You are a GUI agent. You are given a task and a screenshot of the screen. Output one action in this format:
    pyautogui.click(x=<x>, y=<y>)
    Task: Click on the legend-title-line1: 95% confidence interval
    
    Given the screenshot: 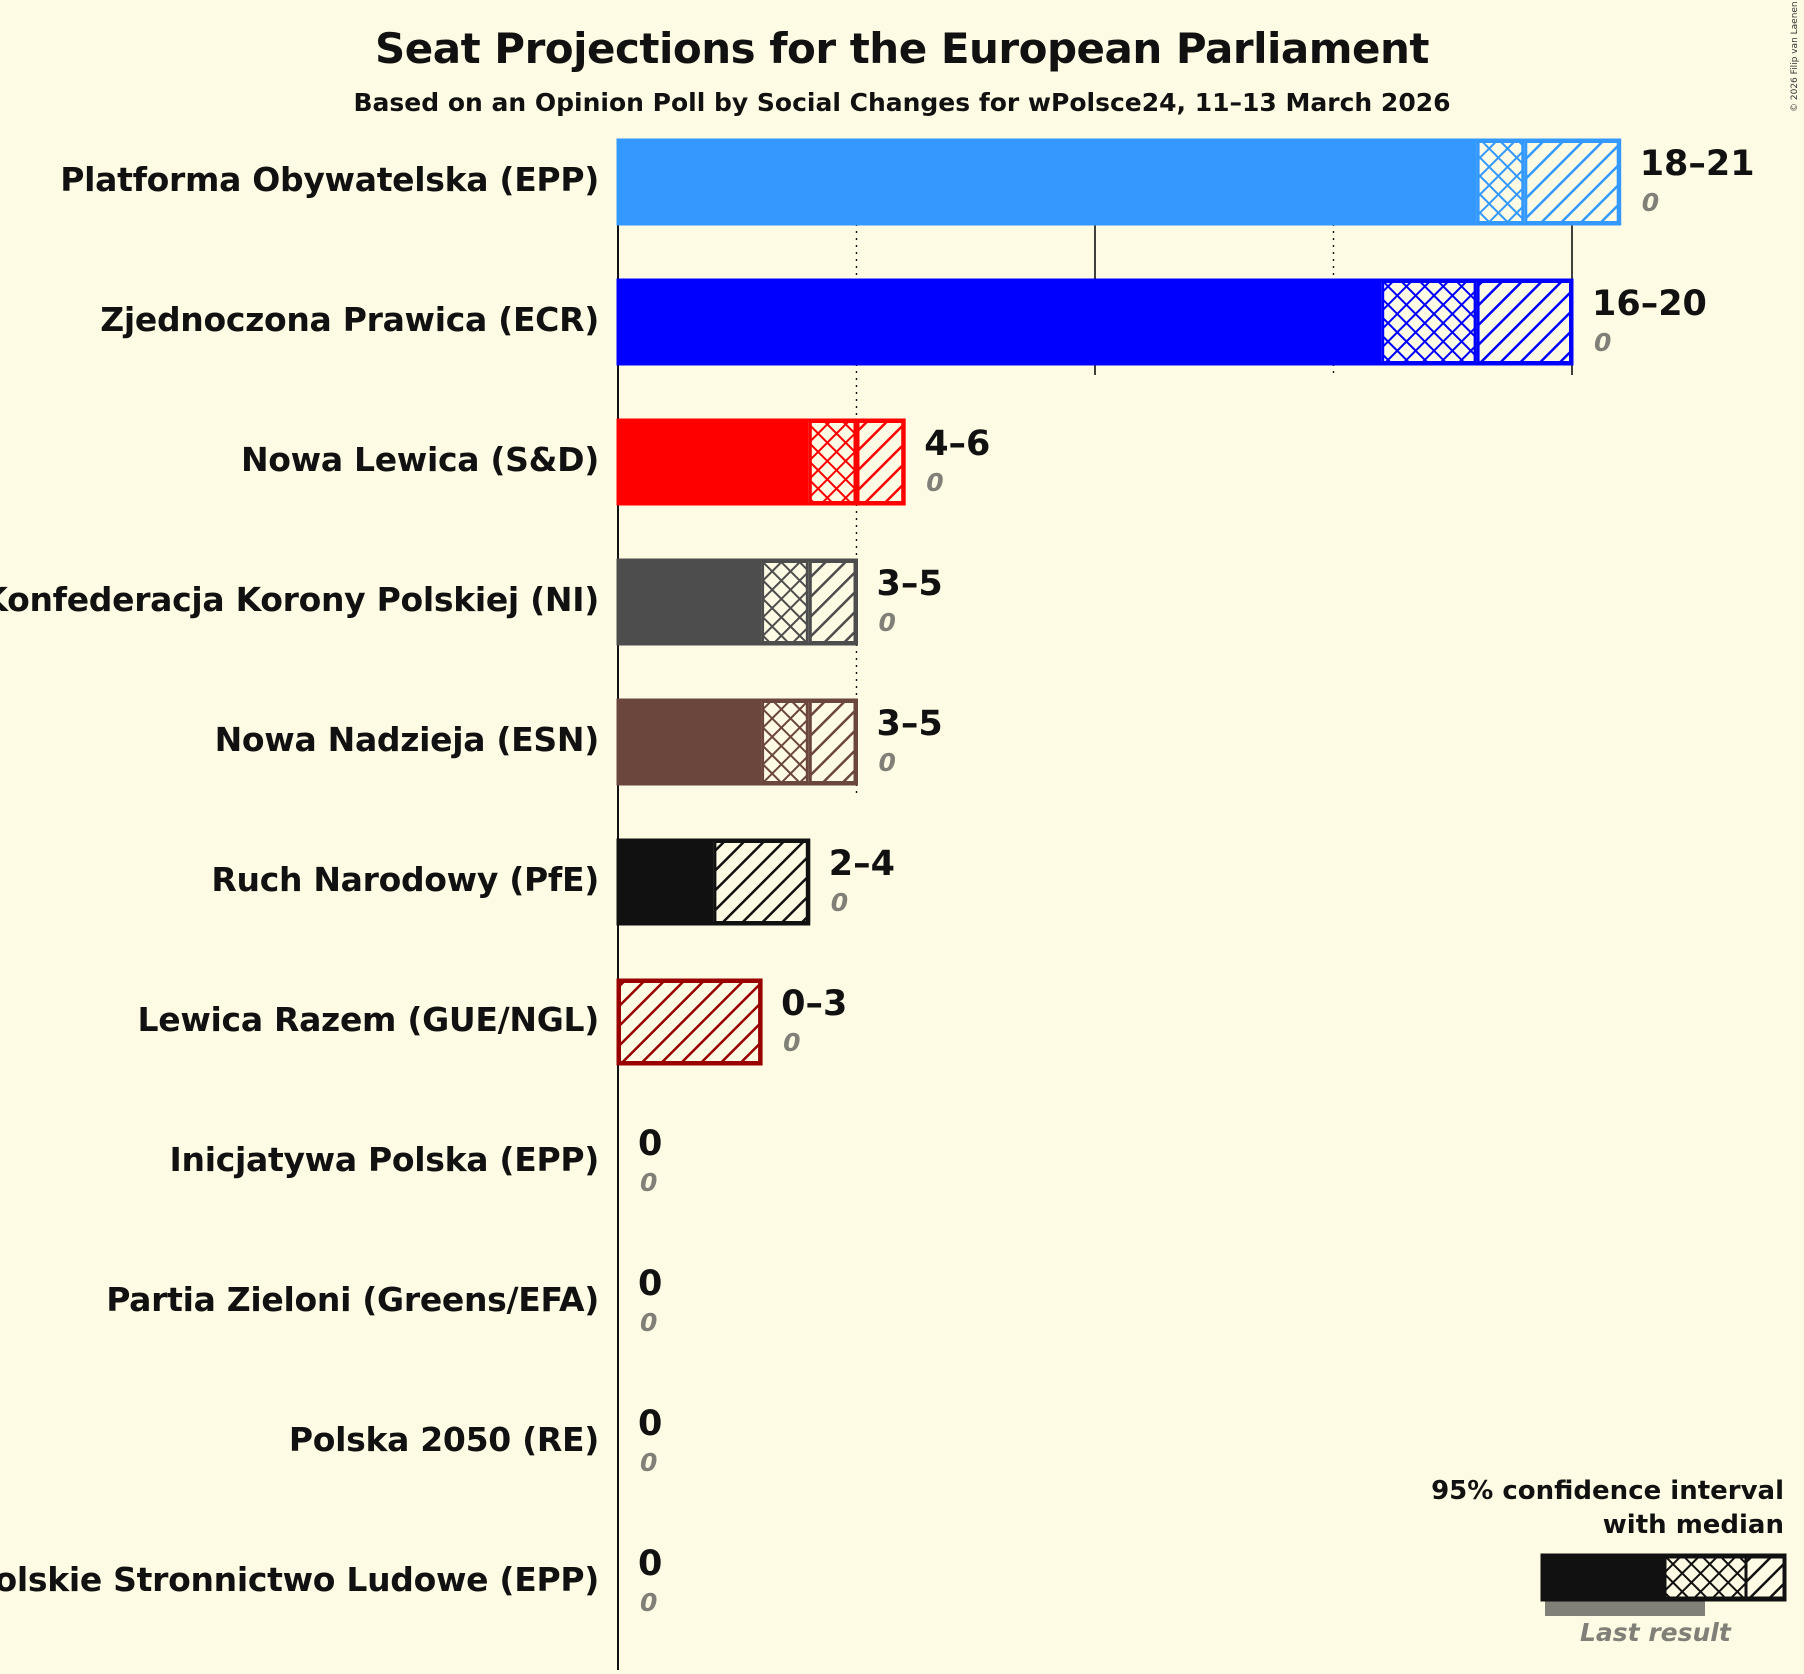 What is the action you would take?
    pyautogui.click(x=1607, y=1491)
    